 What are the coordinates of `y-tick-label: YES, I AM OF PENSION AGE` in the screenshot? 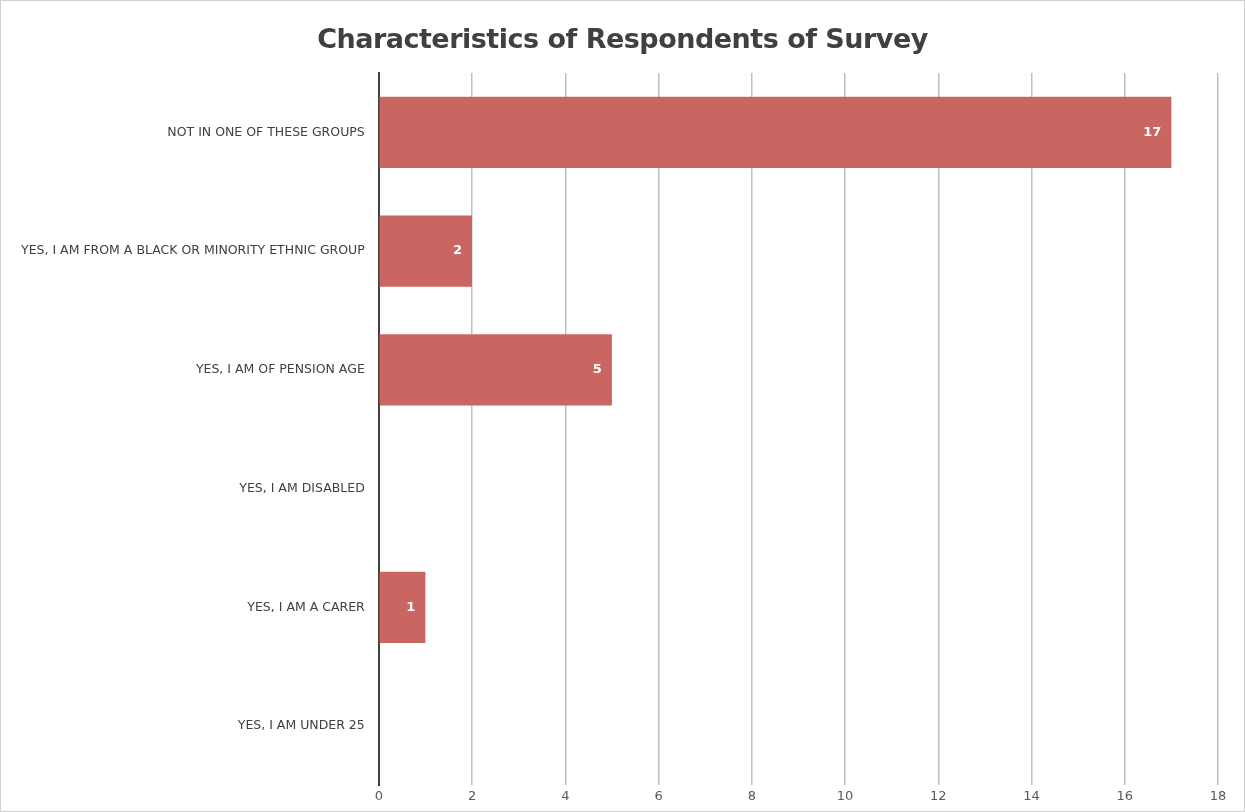 It's located at (279, 369).